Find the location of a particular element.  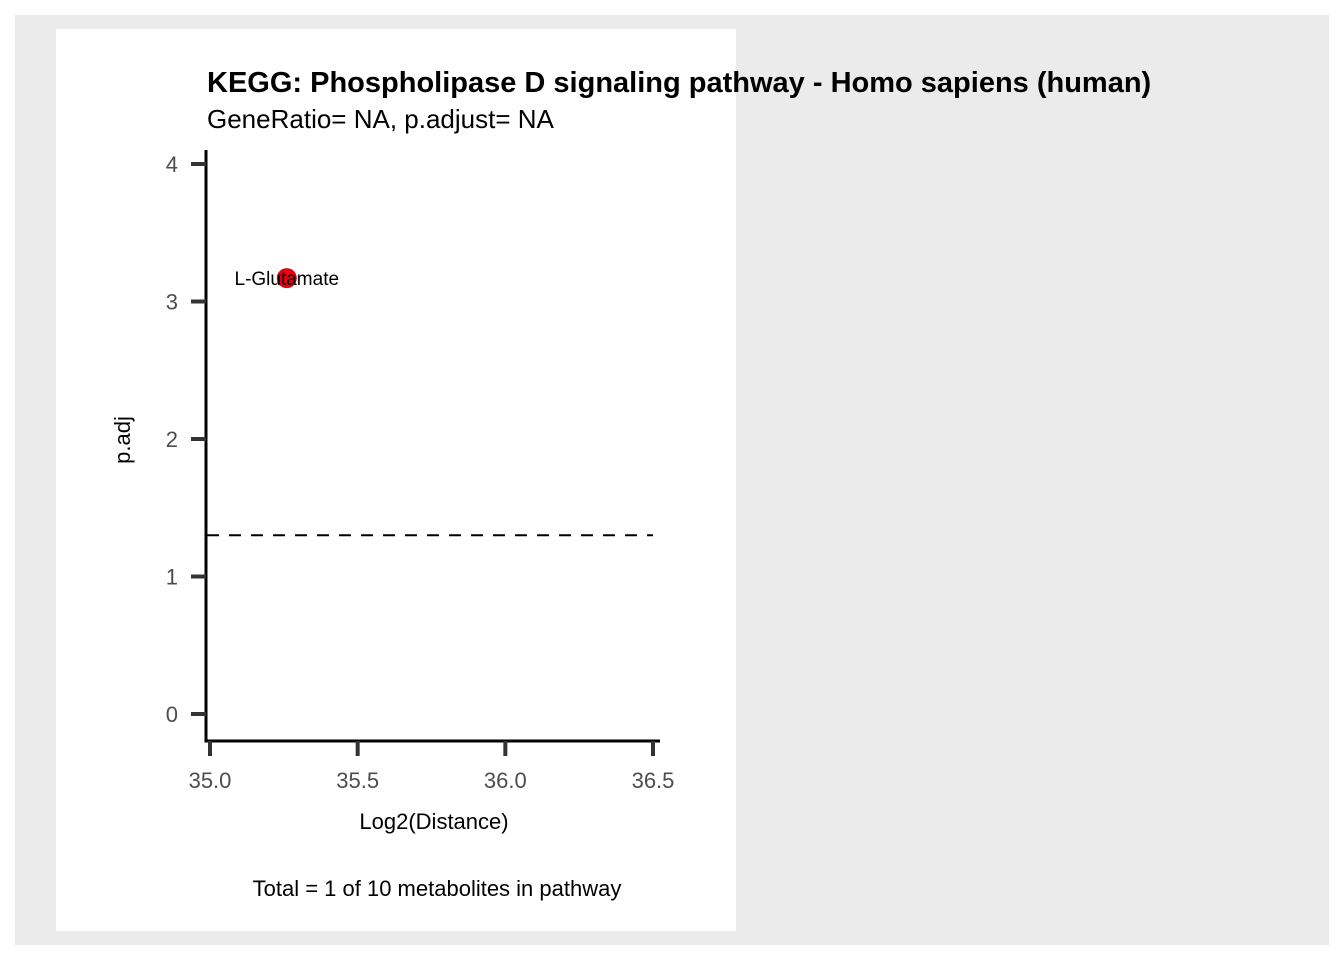

y-tick-label: 4 is located at coordinates (172, 164).